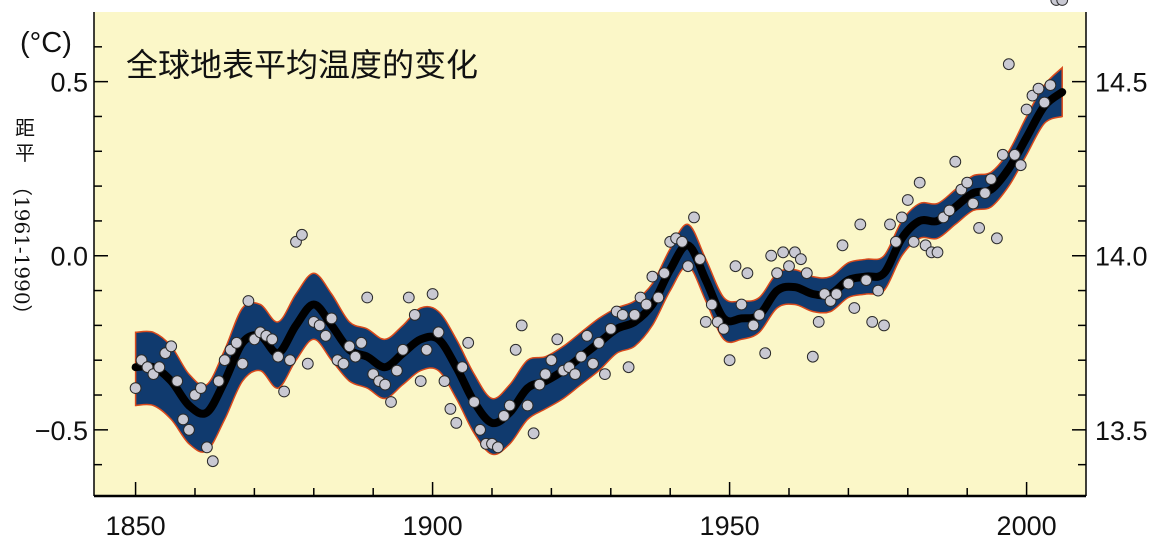  I want to click on y-axis-left: −0.5 0.0 0.5, so click(61, 257).